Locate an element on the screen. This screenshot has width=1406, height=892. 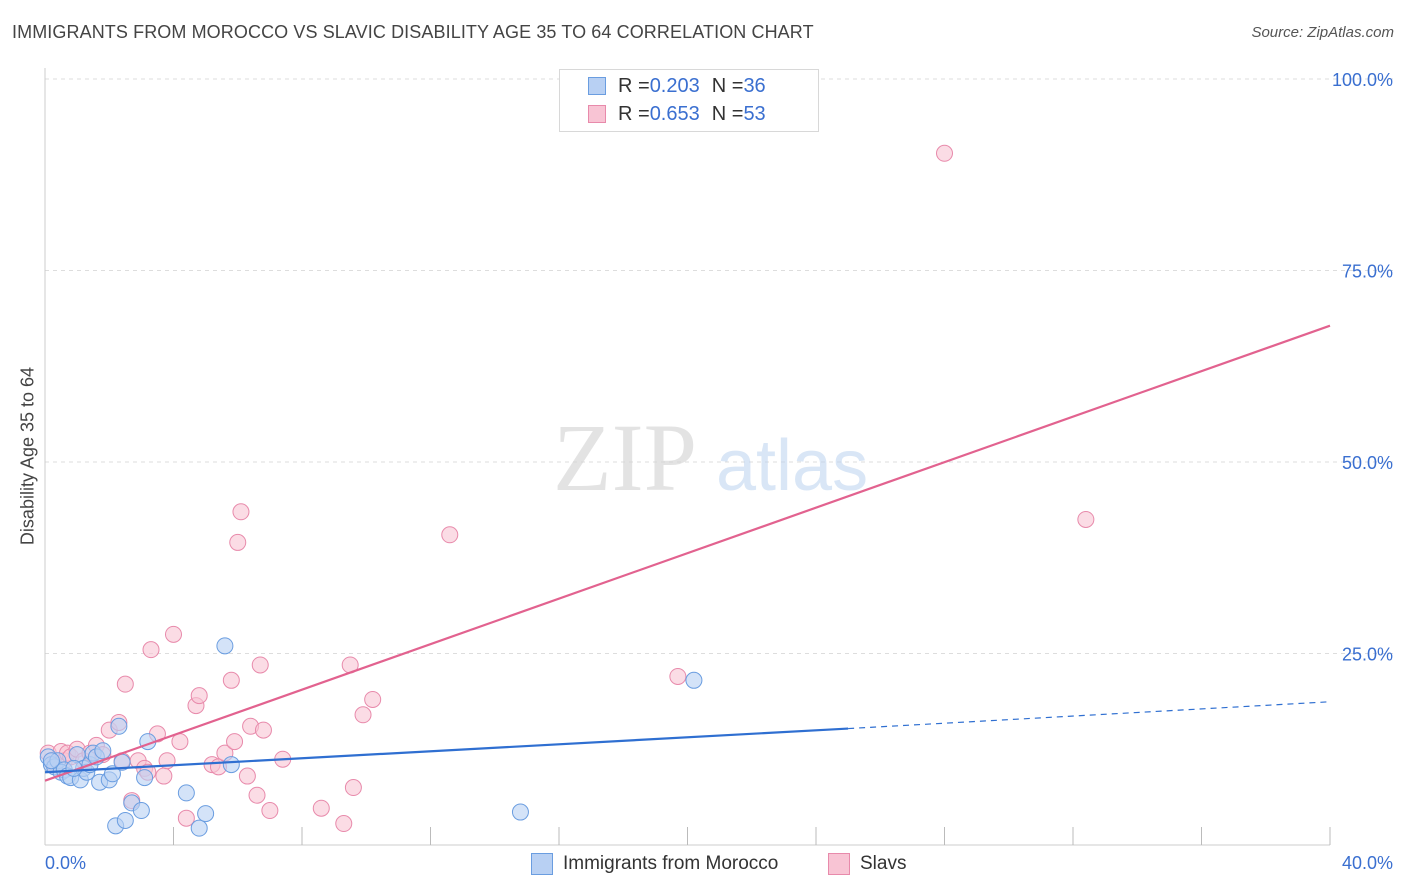
legend-n-value: 53 is located at coordinates (754, 113).